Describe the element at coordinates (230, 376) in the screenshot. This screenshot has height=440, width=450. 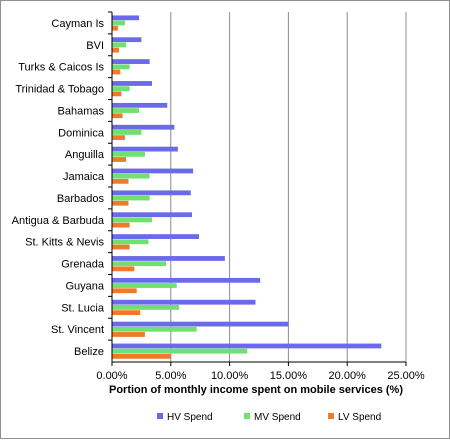
I see `x-tick-label: 10.00%` at that location.